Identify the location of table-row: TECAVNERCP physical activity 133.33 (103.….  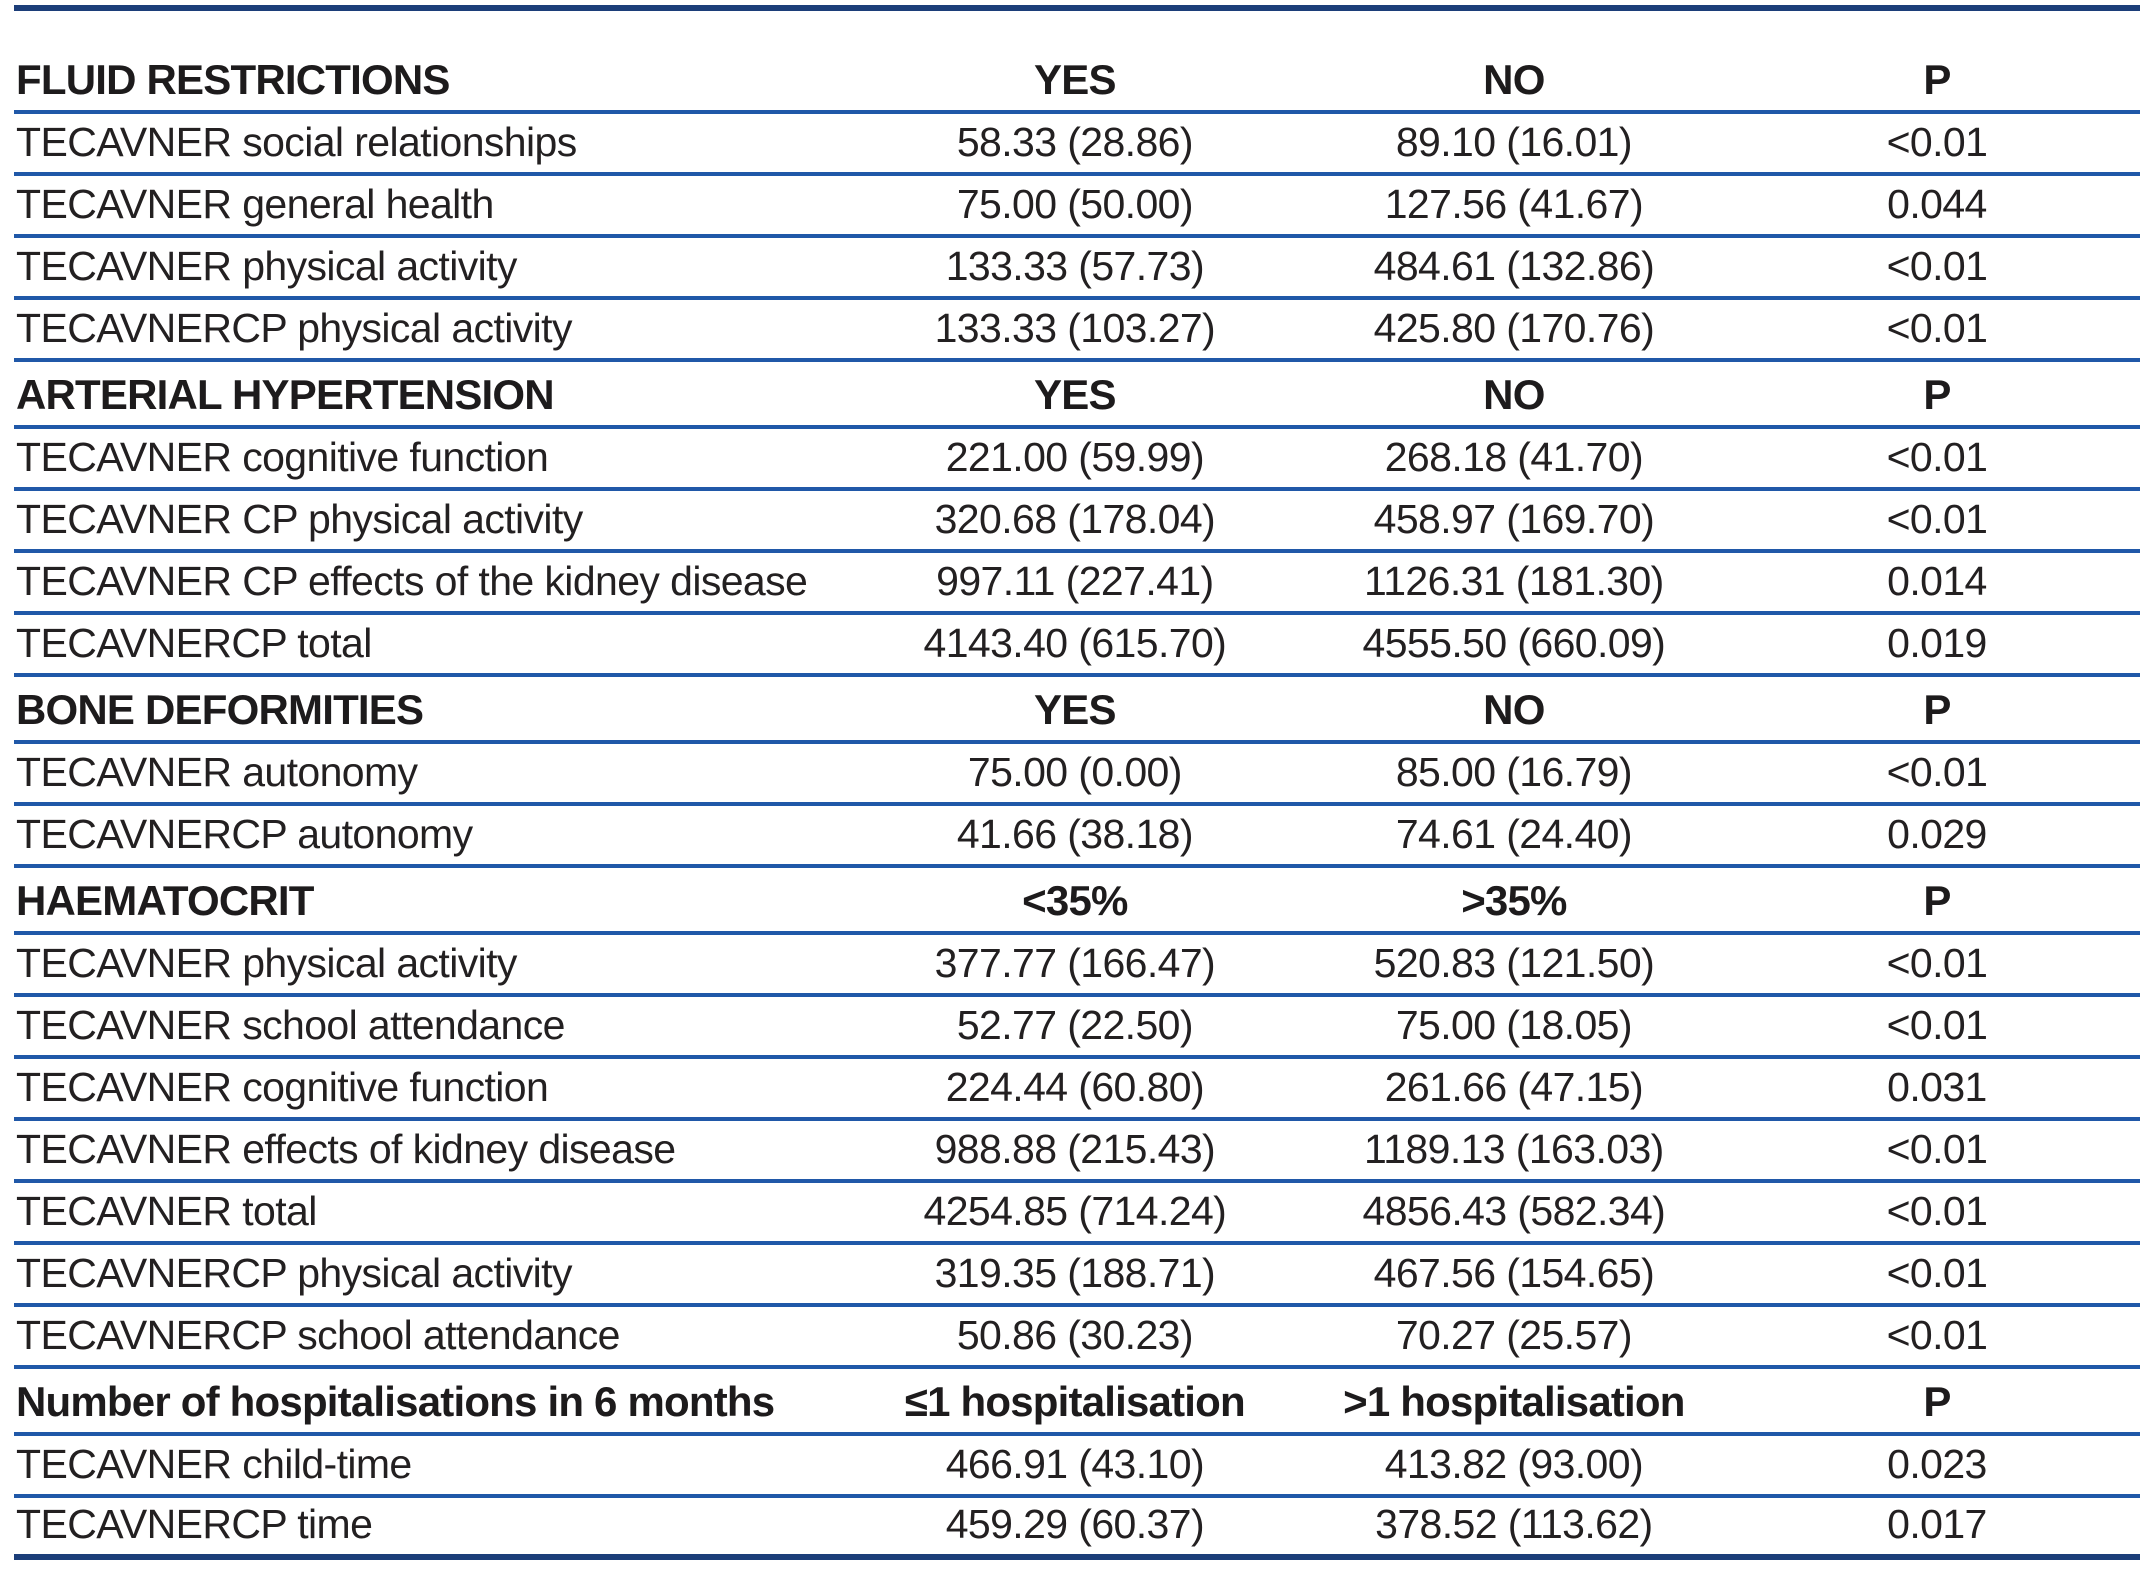
(1077, 331).